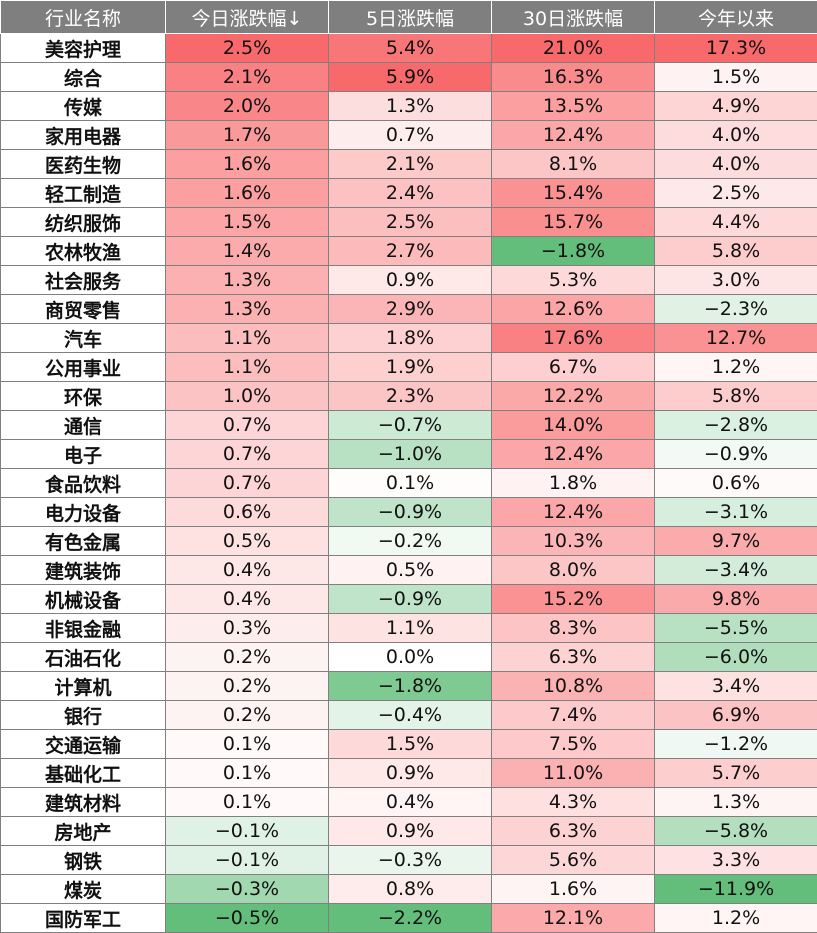 This screenshot has width=817, height=933. Describe the element at coordinates (83, 396) in the screenshot. I see `industry-name-cell: 环保` at that location.